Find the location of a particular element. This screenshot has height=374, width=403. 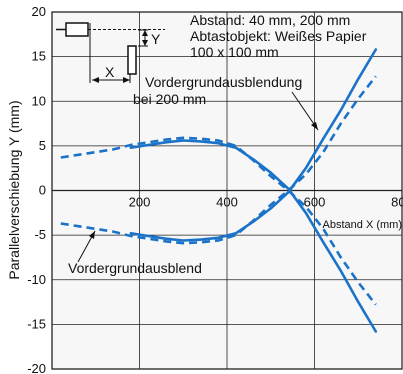

schematic-label-y: Y is located at coordinates (156, 39).